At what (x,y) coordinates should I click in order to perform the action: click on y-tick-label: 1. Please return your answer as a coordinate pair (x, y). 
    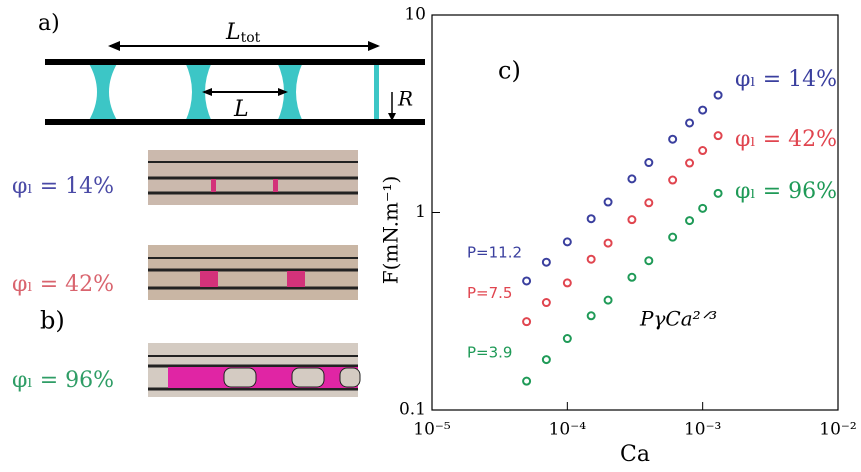
    Looking at the image, I should click on (420, 212).